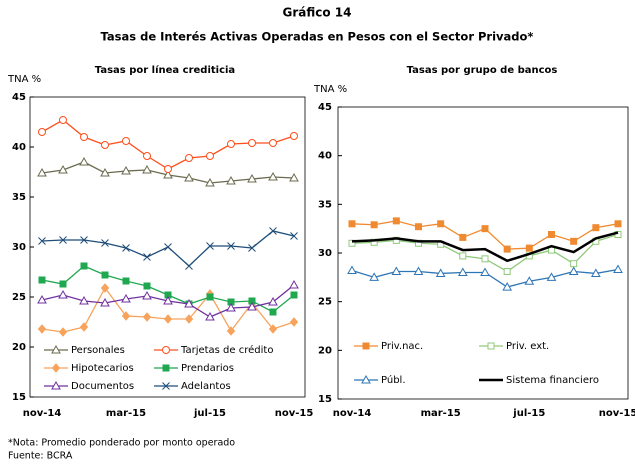  Describe the element at coordinates (317, 13) in the screenshot. I see `page-title: Gráfico 14` at that location.